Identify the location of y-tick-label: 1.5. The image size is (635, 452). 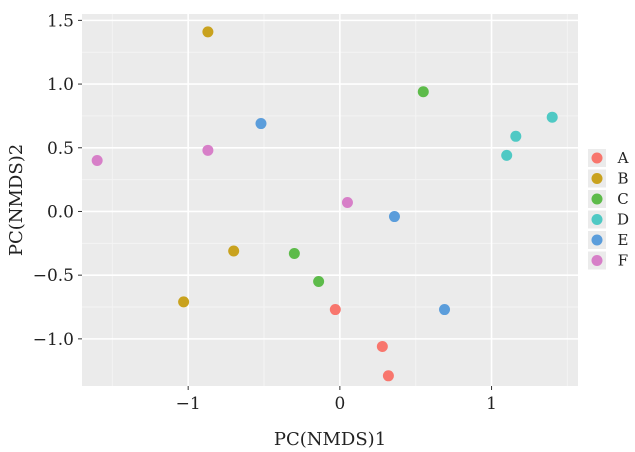
(60, 21).